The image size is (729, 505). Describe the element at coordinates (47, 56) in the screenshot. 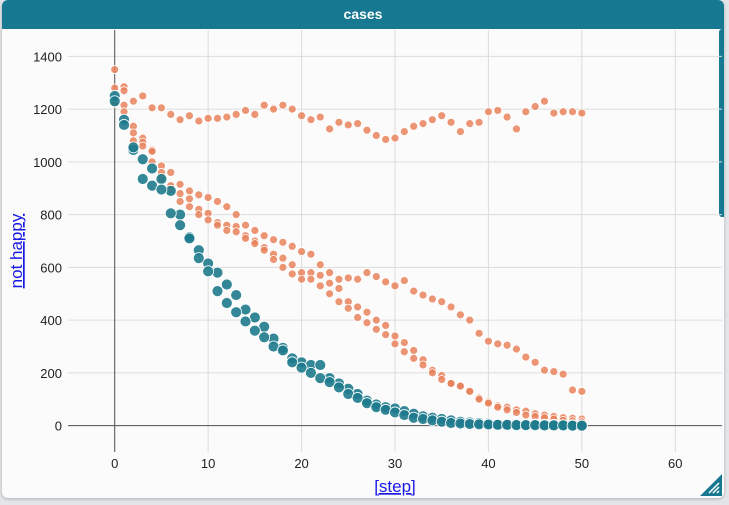

I see `y-tick-label: 1400` at that location.